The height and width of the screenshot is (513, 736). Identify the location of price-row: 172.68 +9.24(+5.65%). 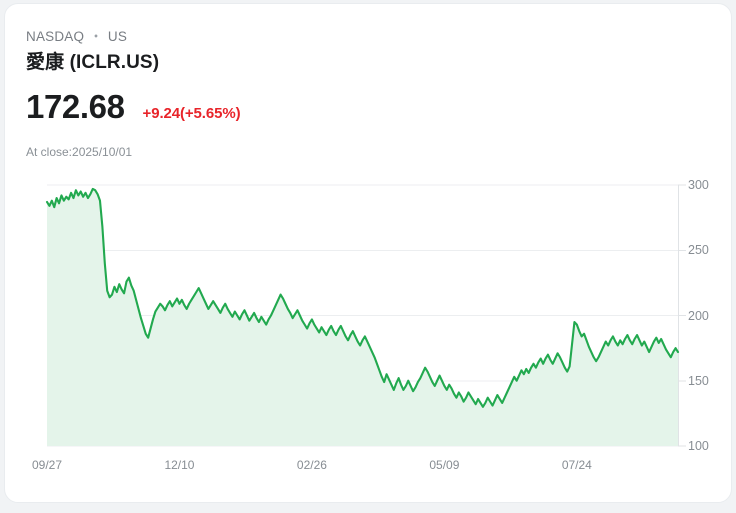
(133, 107).